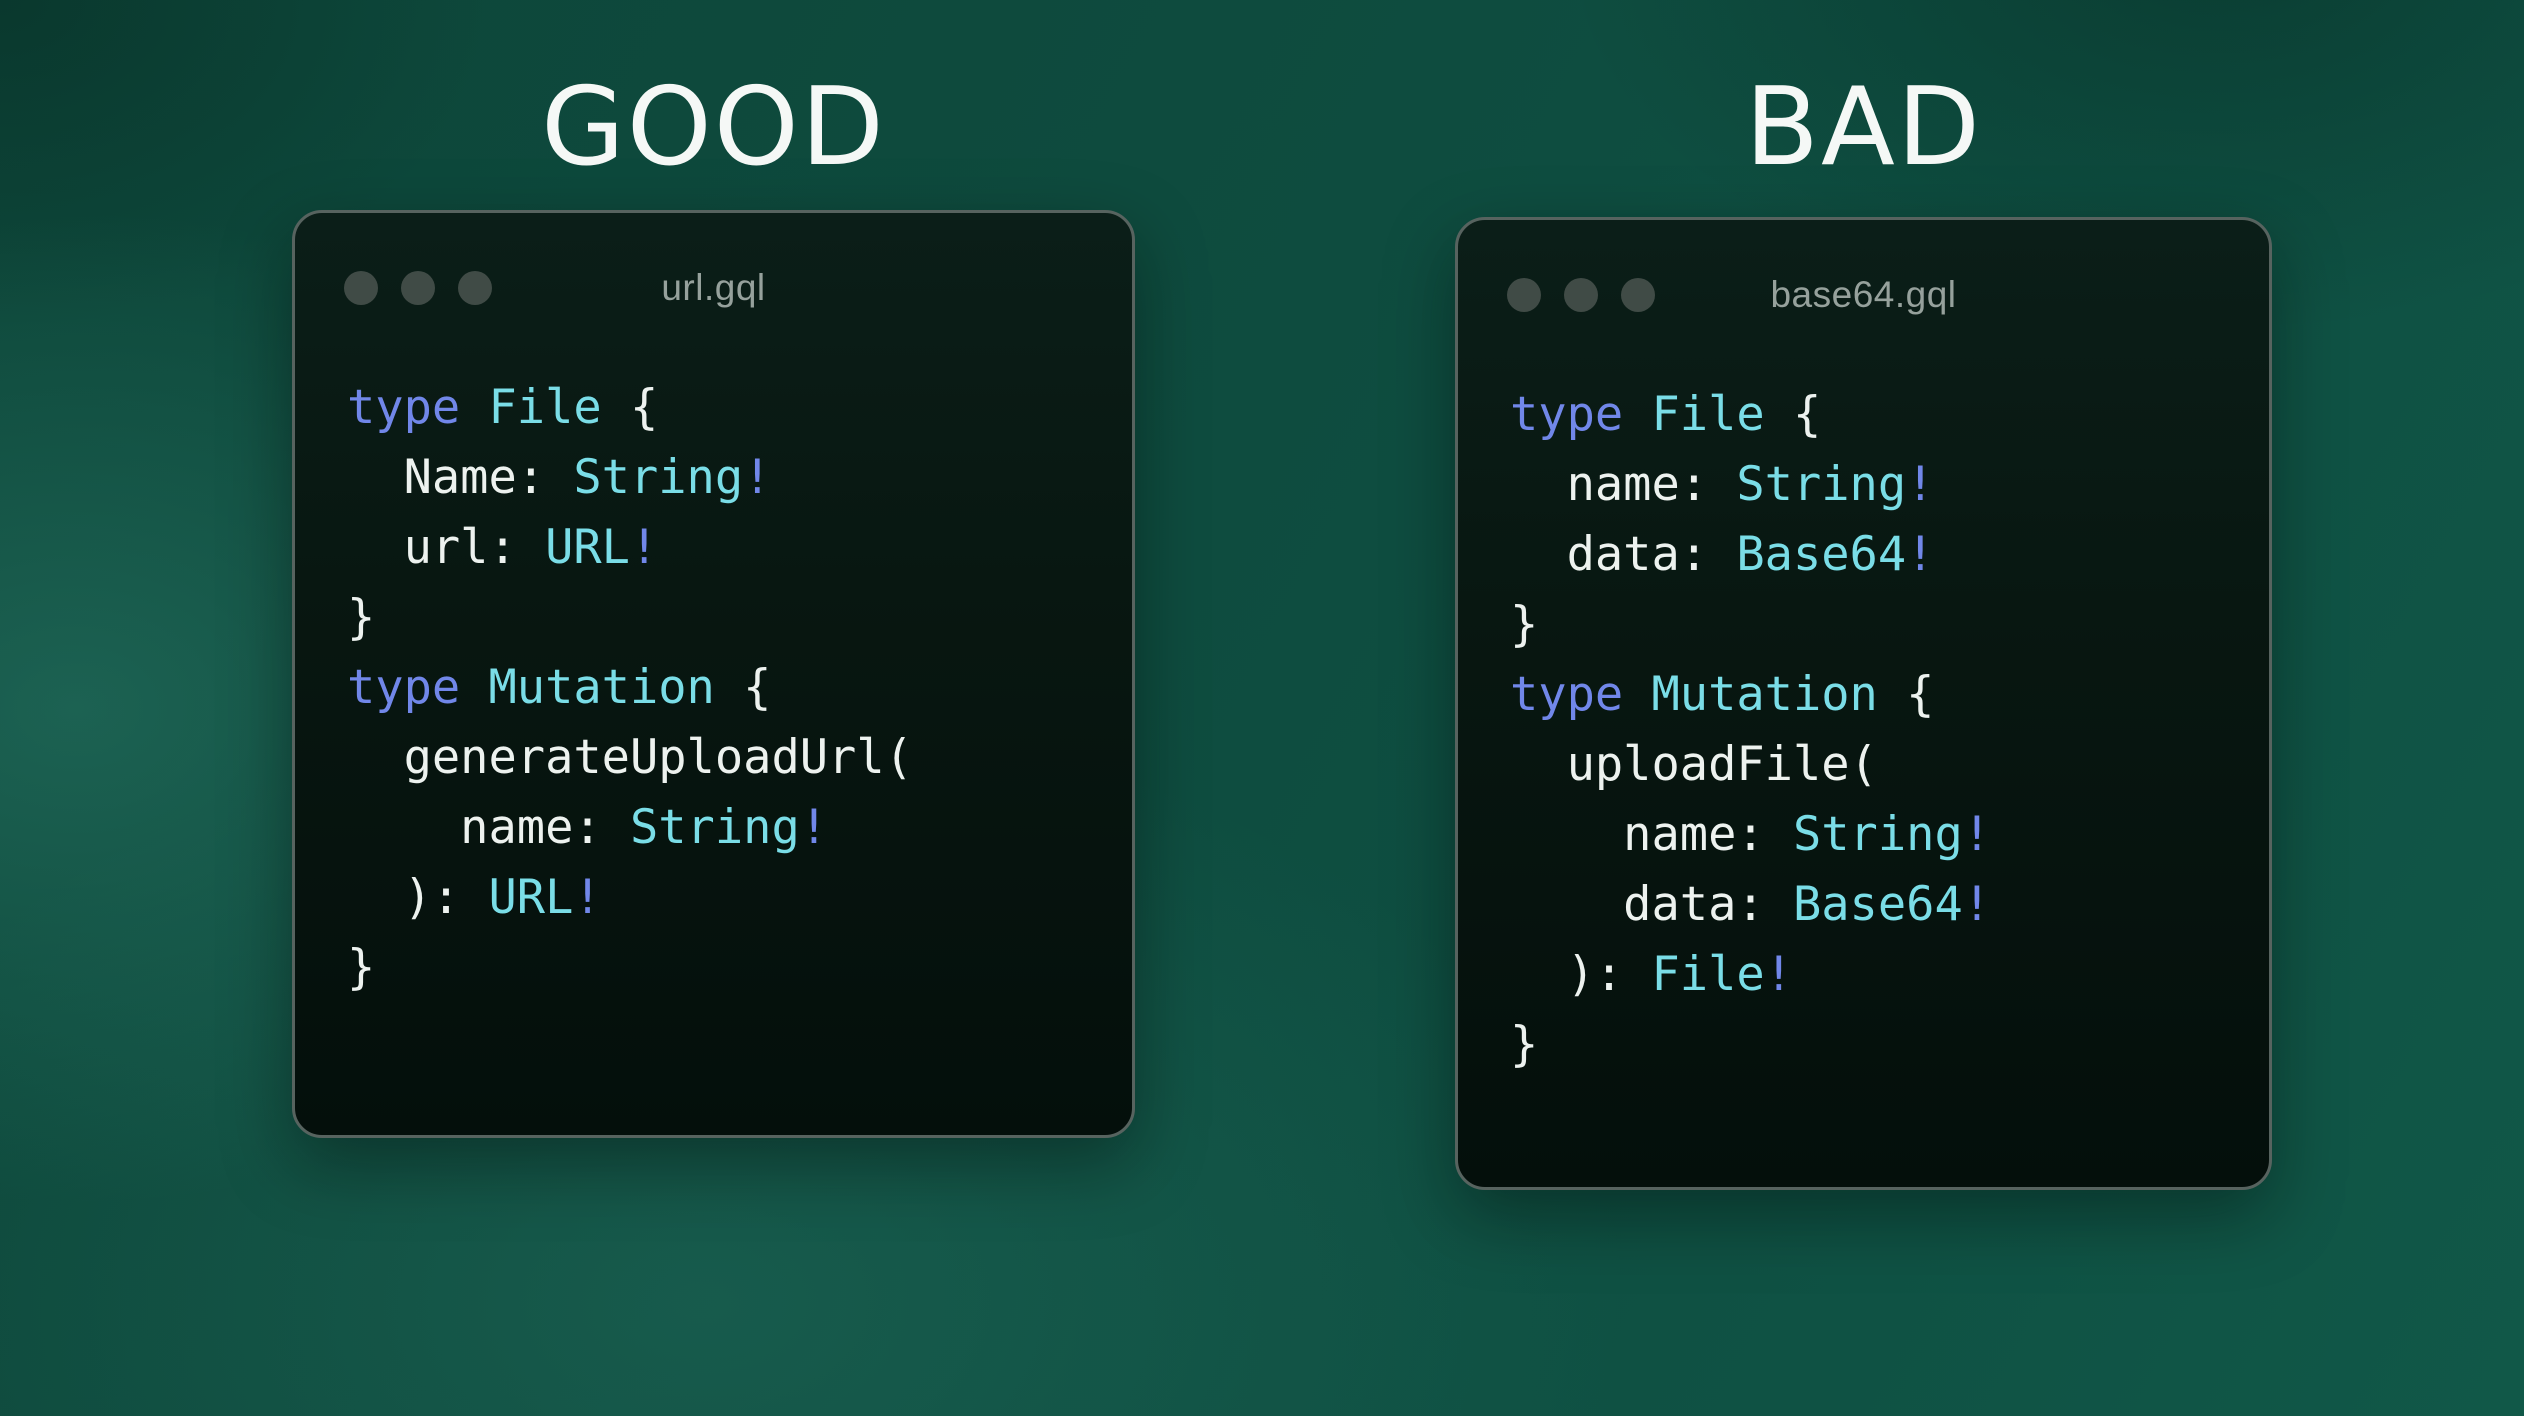 Image resolution: width=2524 pixels, height=1416 pixels. Describe the element at coordinates (713, 127) in the screenshot. I see `good-heading: GOOD` at that location.